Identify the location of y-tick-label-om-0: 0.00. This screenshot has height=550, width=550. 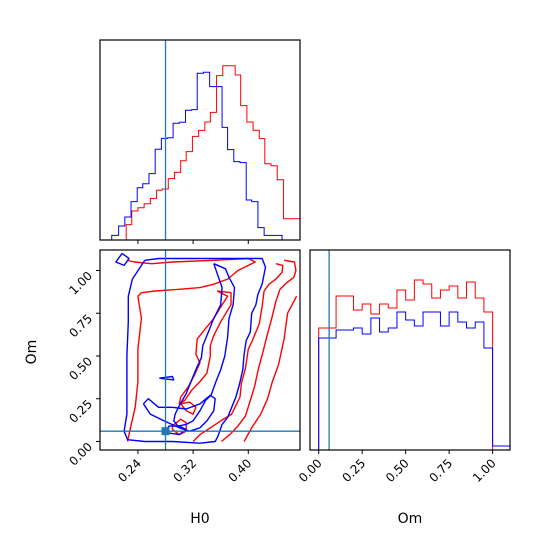
(80, 454).